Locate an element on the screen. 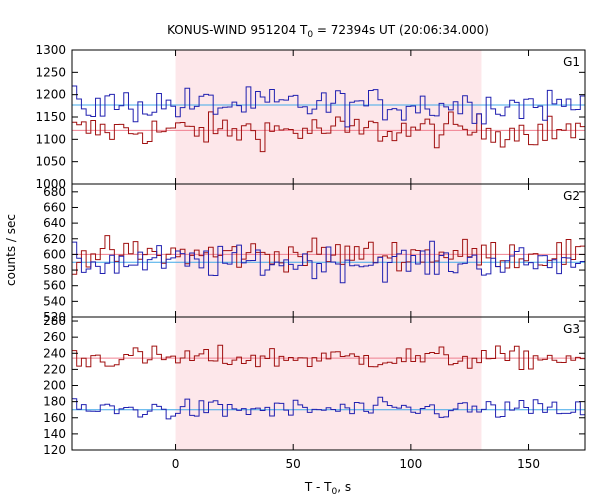 Image resolution: width=600 pixels, height=500 pixels. y-tick-label: 1050 is located at coordinates (50, 162).